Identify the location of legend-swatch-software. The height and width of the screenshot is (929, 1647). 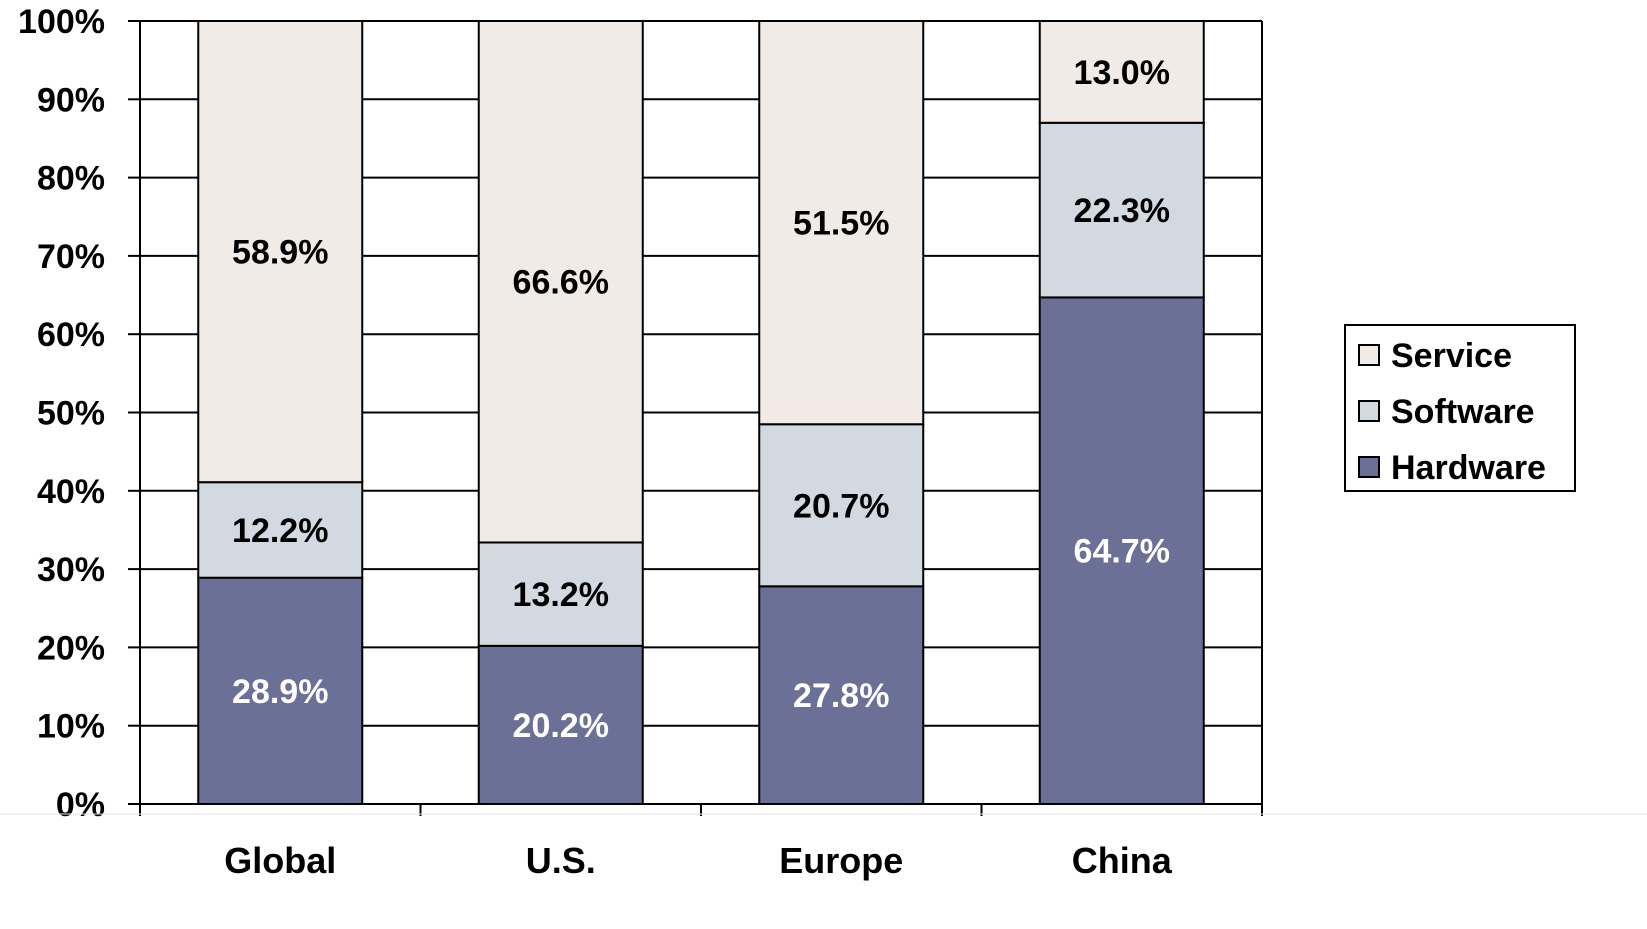
(1369, 411).